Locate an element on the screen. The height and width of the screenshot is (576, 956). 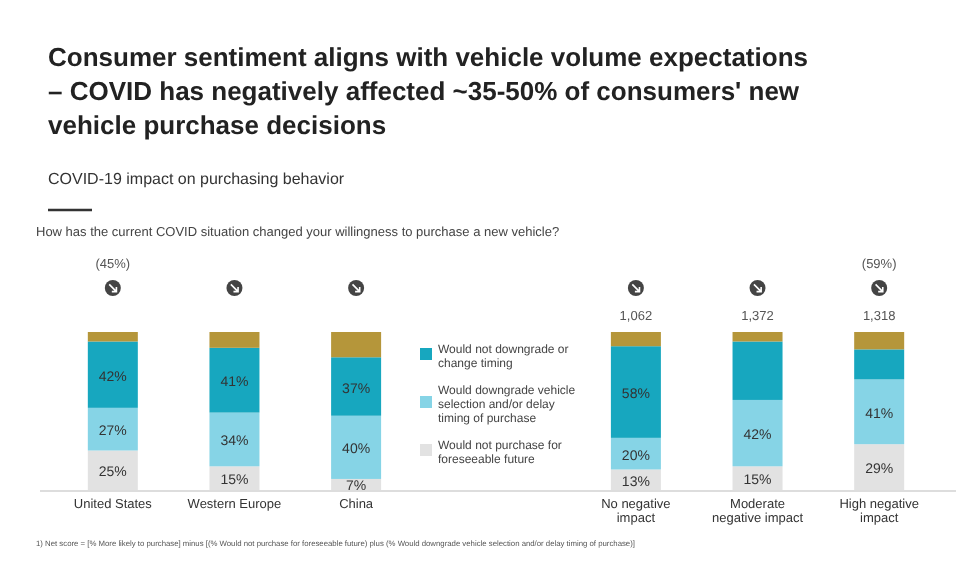
chart-subtitle: COVID-19 impact on purchasing behavior is located at coordinates (196, 179).